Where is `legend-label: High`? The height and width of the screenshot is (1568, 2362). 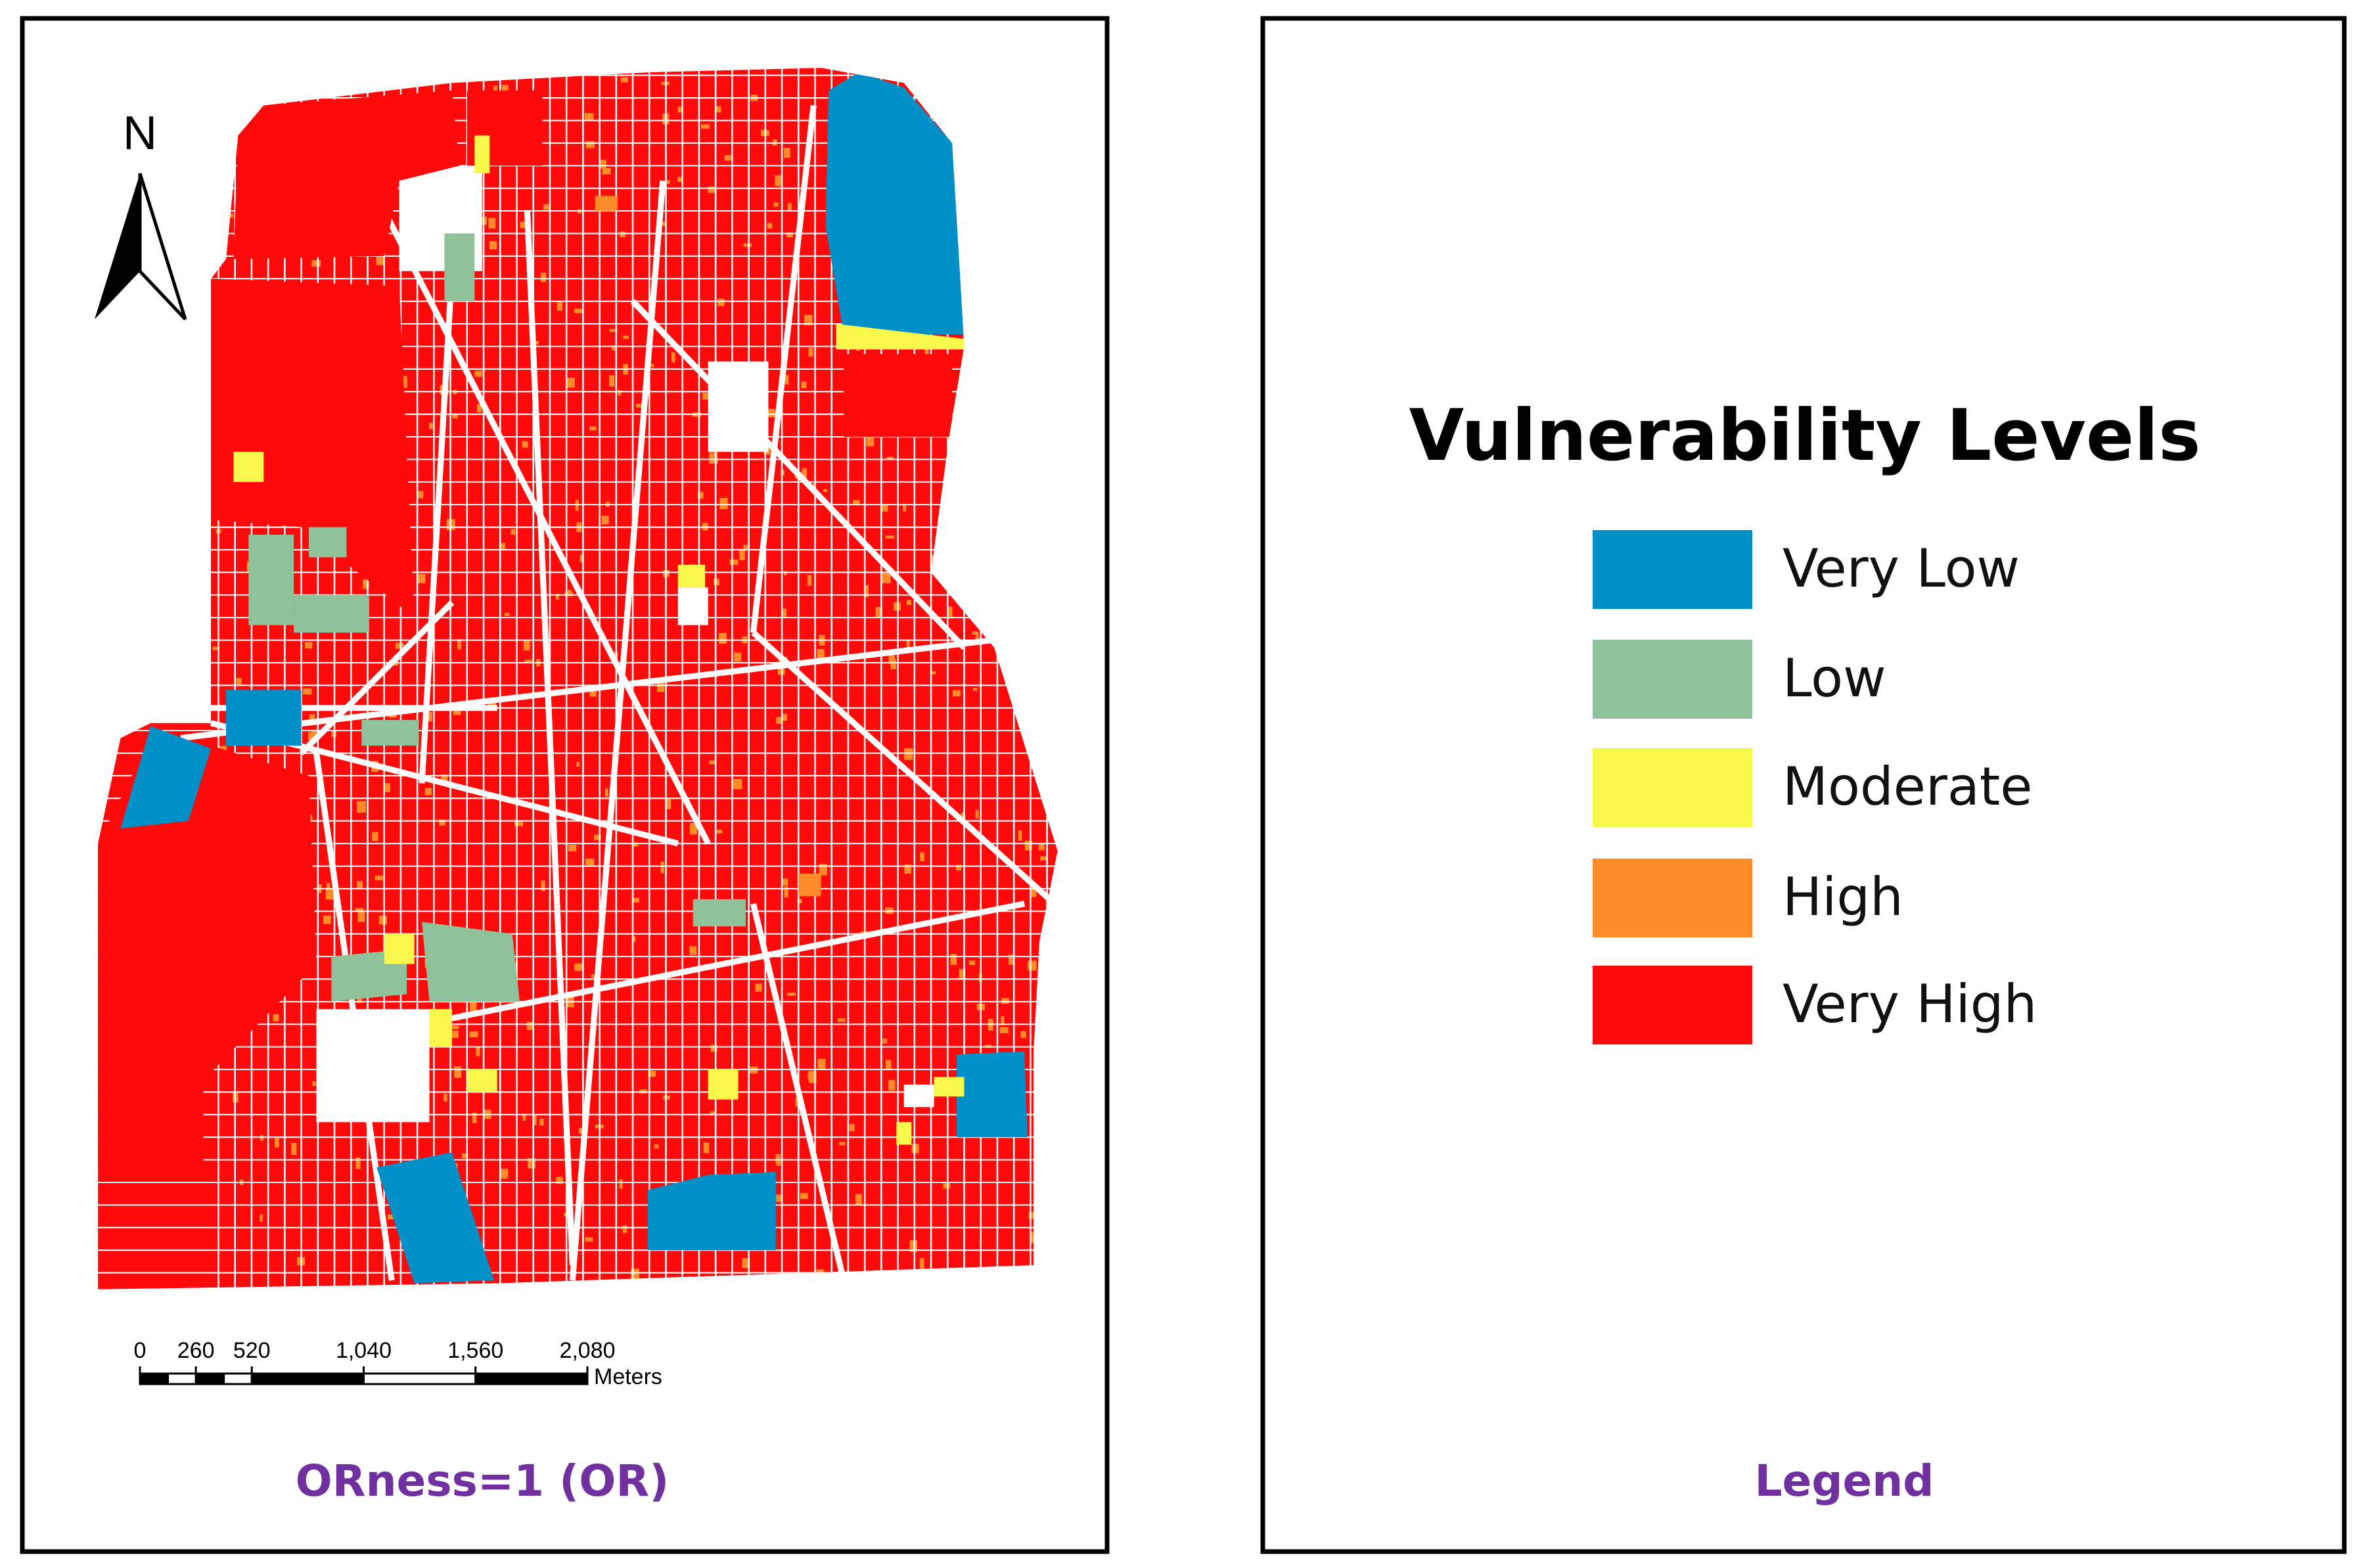
legend-label: High is located at coordinates (1843, 897).